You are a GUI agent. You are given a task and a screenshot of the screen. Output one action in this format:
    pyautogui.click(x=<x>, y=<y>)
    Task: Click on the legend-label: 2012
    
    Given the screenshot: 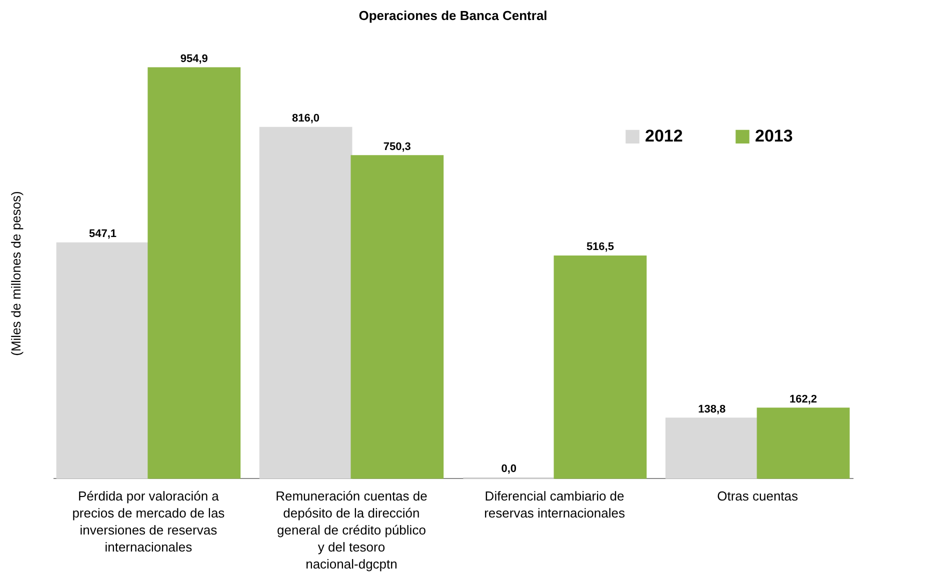 What is the action you would take?
    pyautogui.click(x=664, y=136)
    